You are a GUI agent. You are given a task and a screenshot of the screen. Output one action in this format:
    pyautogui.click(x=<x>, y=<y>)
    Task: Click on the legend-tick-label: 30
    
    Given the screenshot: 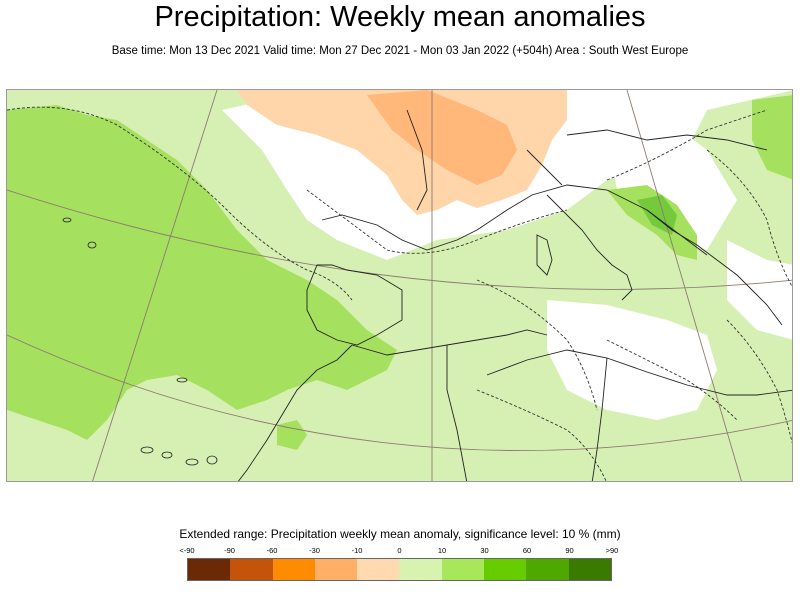 What is the action you would take?
    pyautogui.click(x=484, y=550)
    